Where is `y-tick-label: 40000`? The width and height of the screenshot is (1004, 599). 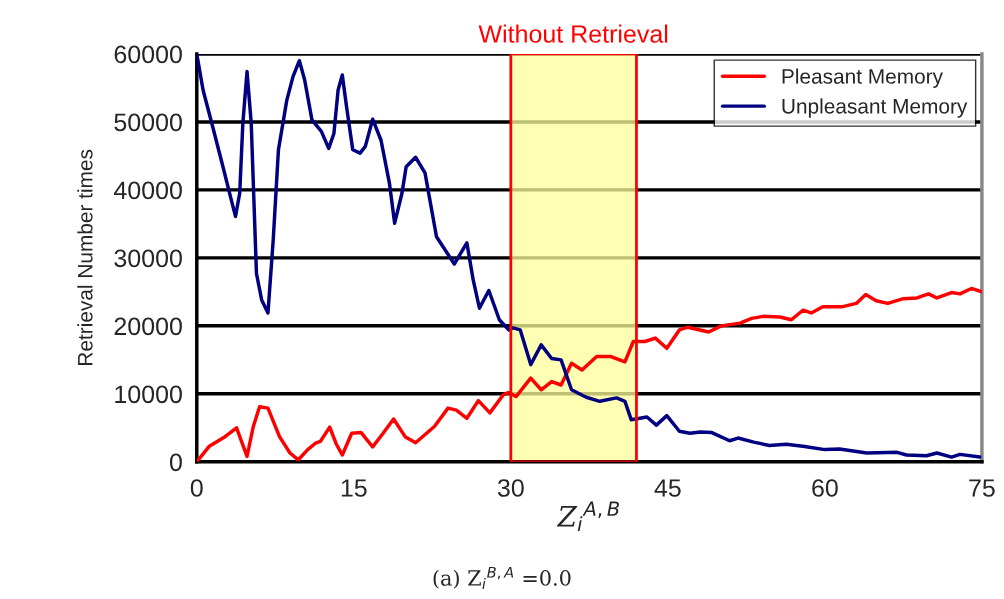 y-tick-label: 40000 is located at coordinates (147, 190).